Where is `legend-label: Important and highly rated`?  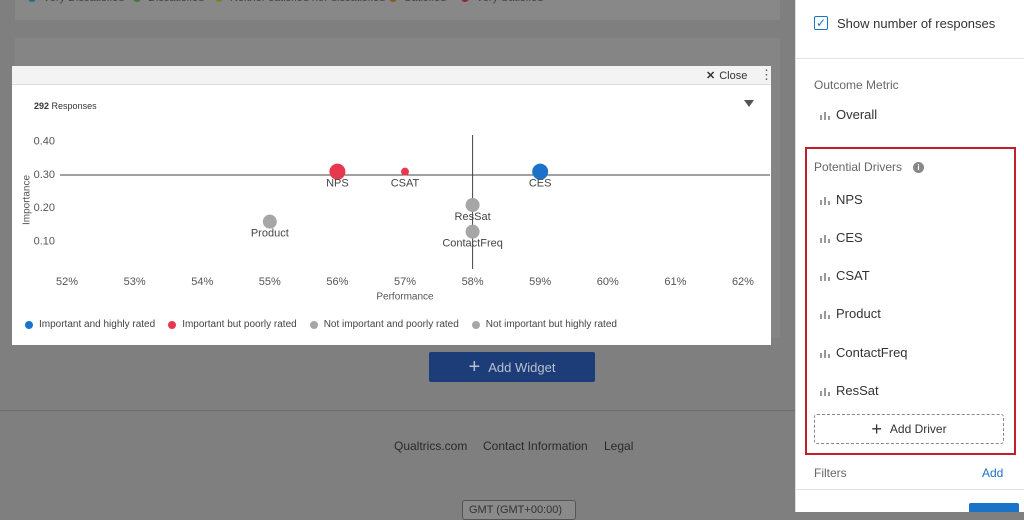
legend-label: Important and highly rated is located at coordinates (97, 324).